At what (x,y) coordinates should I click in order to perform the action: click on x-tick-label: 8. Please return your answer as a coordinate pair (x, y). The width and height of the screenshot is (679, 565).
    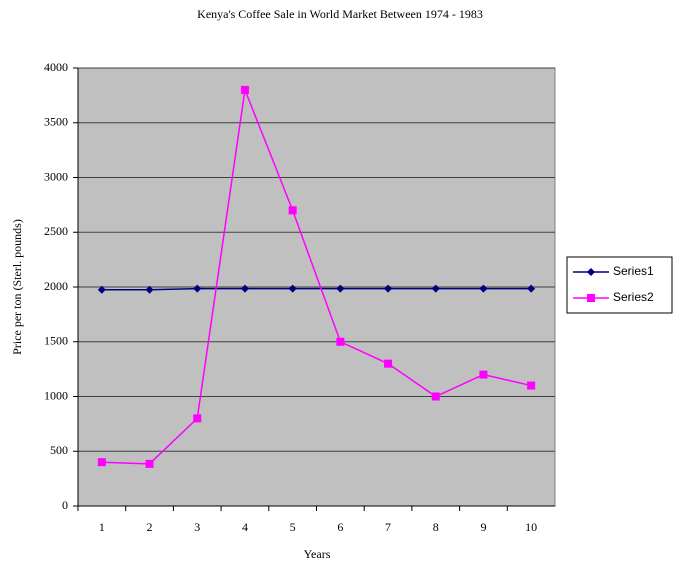
    Looking at the image, I should click on (436, 527).